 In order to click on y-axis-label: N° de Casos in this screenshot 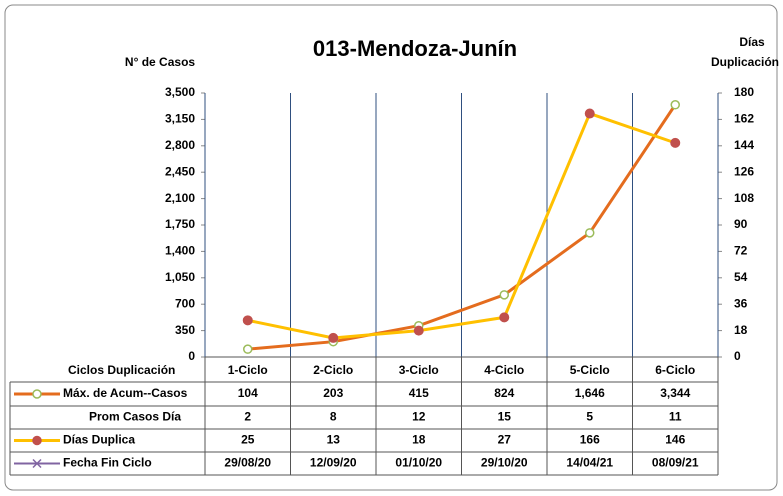, I will do `click(160, 62)`.